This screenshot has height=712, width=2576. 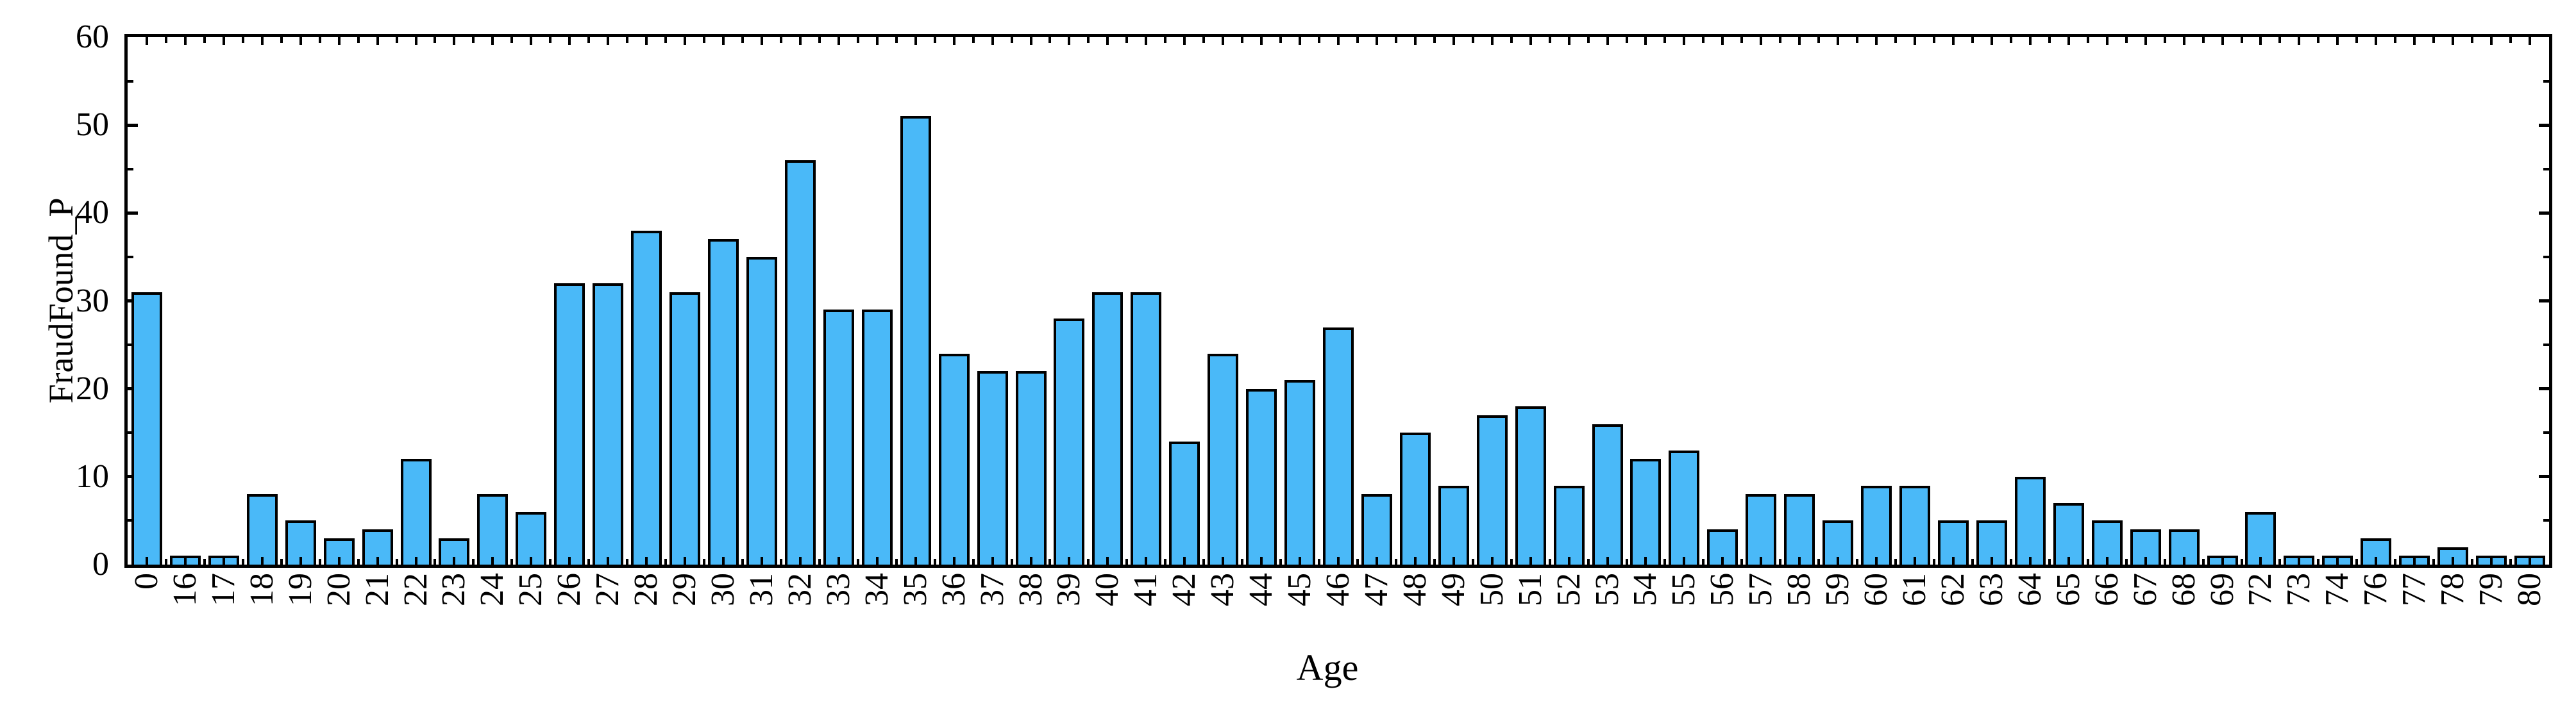 What do you see at coordinates (1338, 589) in the screenshot?
I see `x-tick-label: 46` at bounding box center [1338, 589].